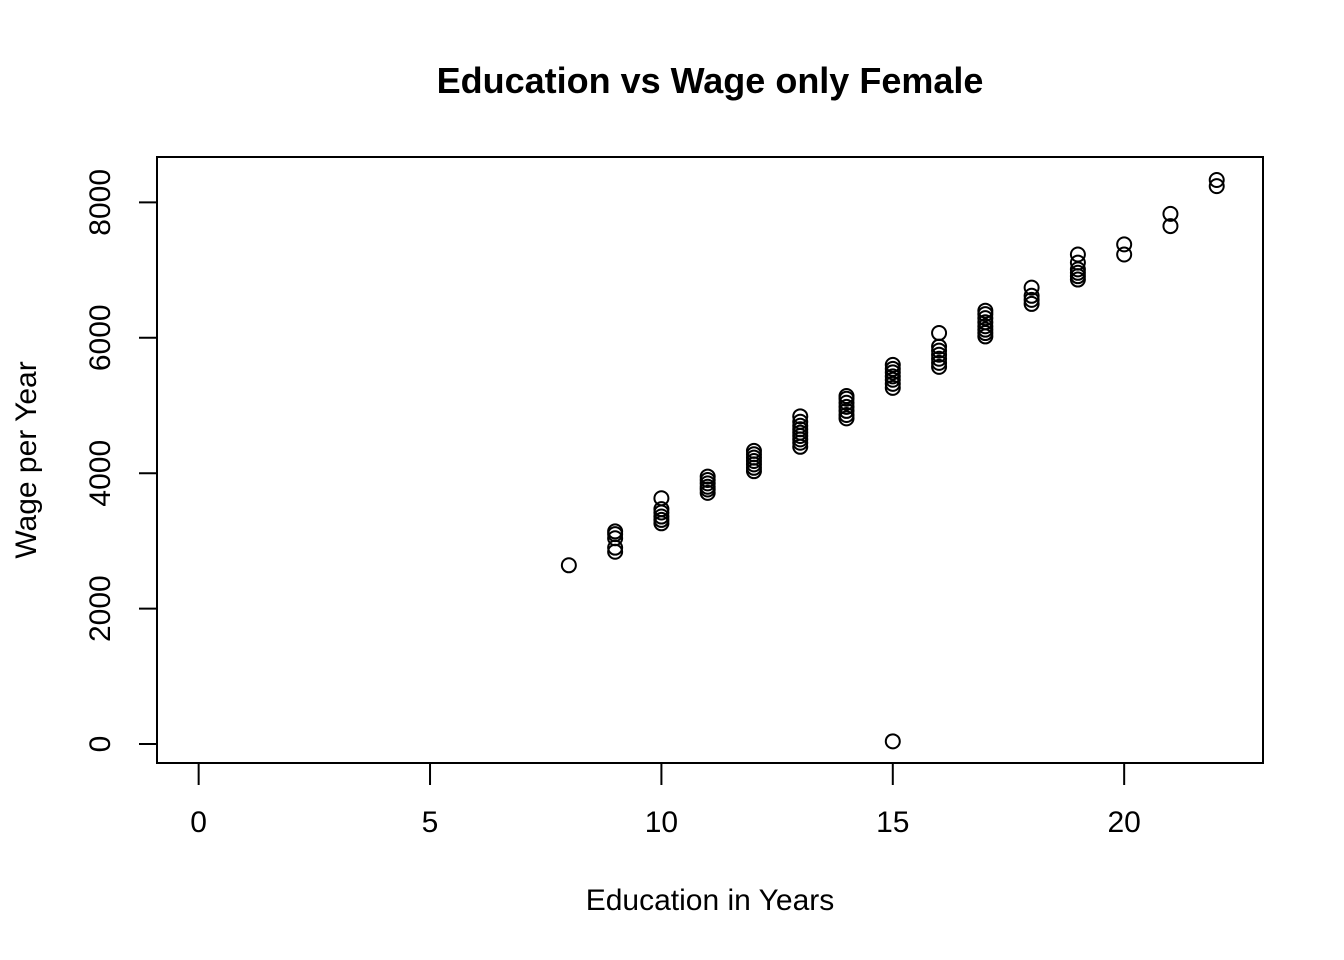 This screenshot has width=1344, height=960. I want to click on x-axis: 0 5 10 15 20, so click(665, 800).